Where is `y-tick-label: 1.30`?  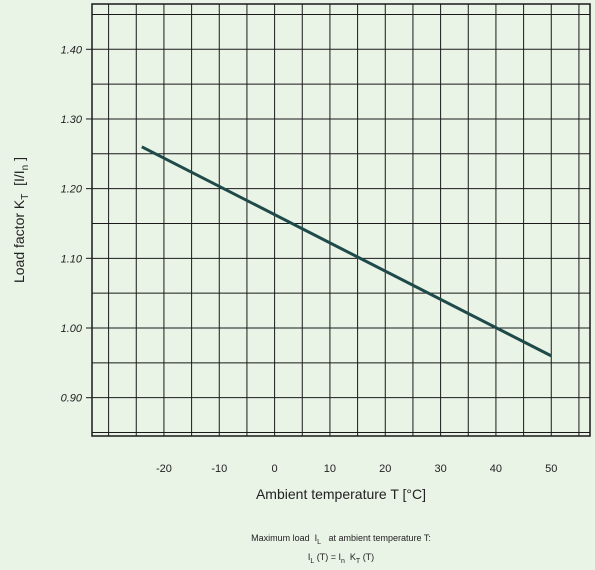
y-tick-label: 1.30 is located at coordinates (72, 120).